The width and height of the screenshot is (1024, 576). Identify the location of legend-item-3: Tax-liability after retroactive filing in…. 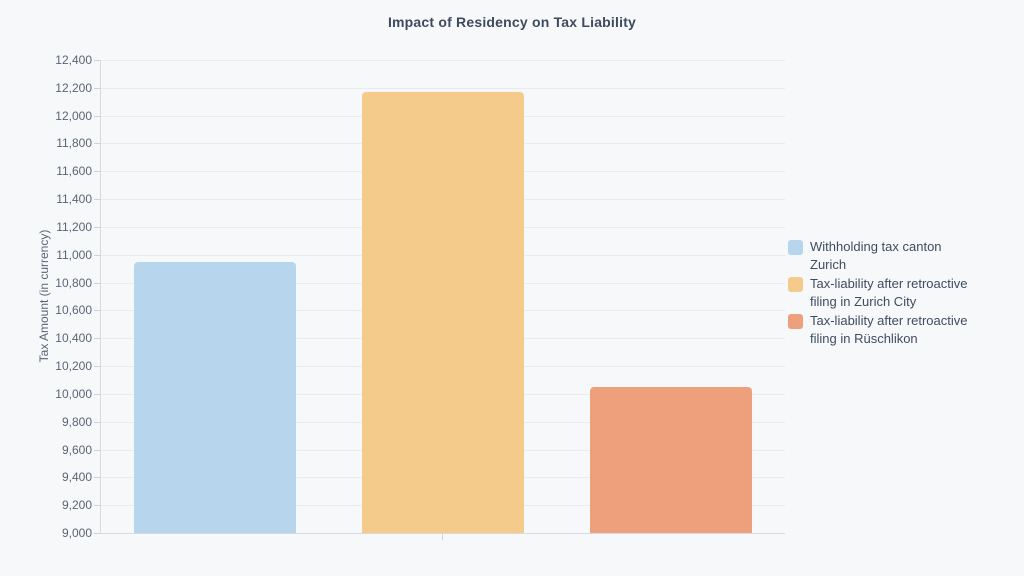
(878, 330).